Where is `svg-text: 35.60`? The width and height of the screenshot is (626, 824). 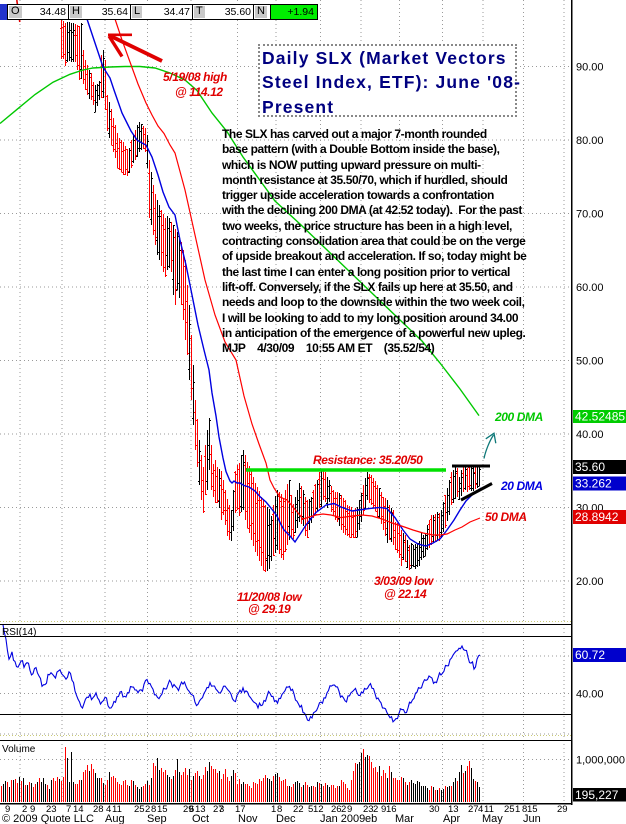
svg-text: 35.60 is located at coordinates (590, 467).